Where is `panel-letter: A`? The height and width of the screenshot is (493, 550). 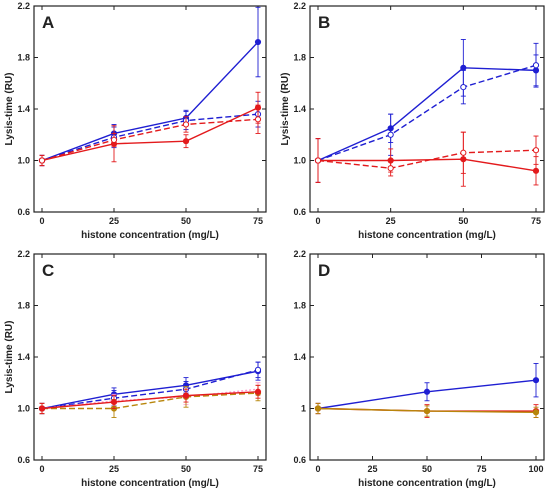 panel-letter: A is located at coordinates (48, 22).